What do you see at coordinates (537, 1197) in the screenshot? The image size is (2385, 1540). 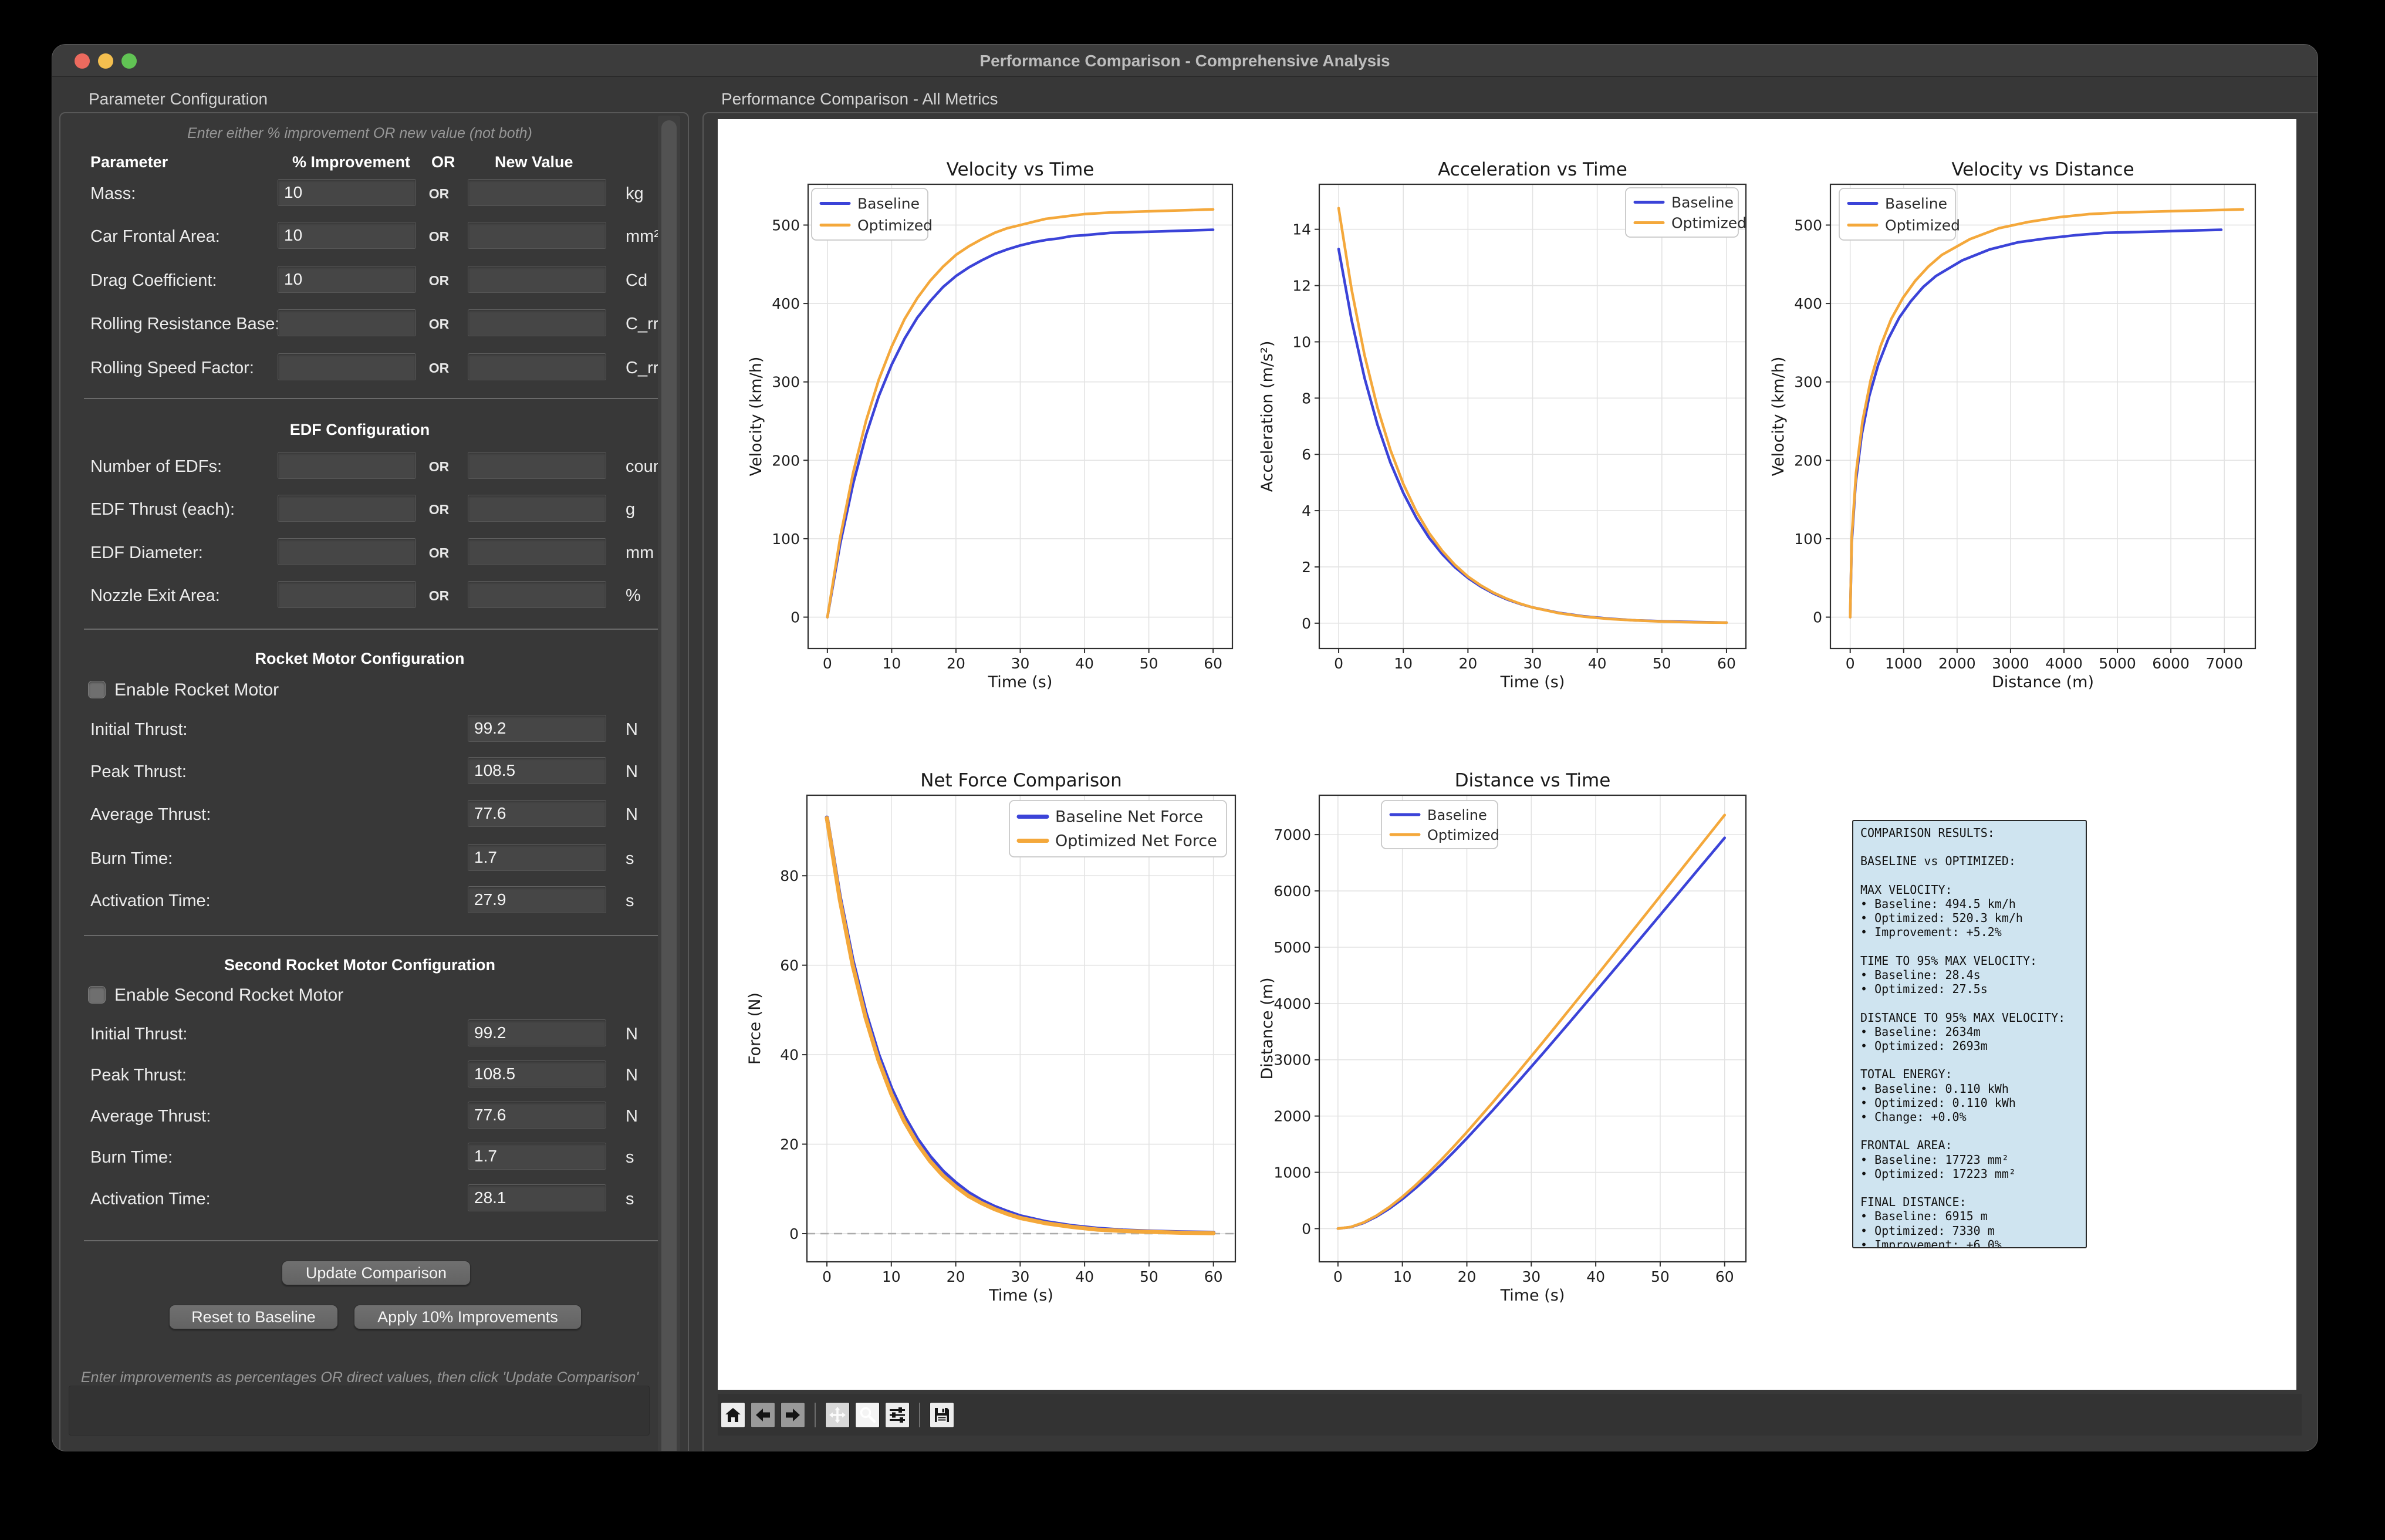 I see `r2-activation-input` at bounding box center [537, 1197].